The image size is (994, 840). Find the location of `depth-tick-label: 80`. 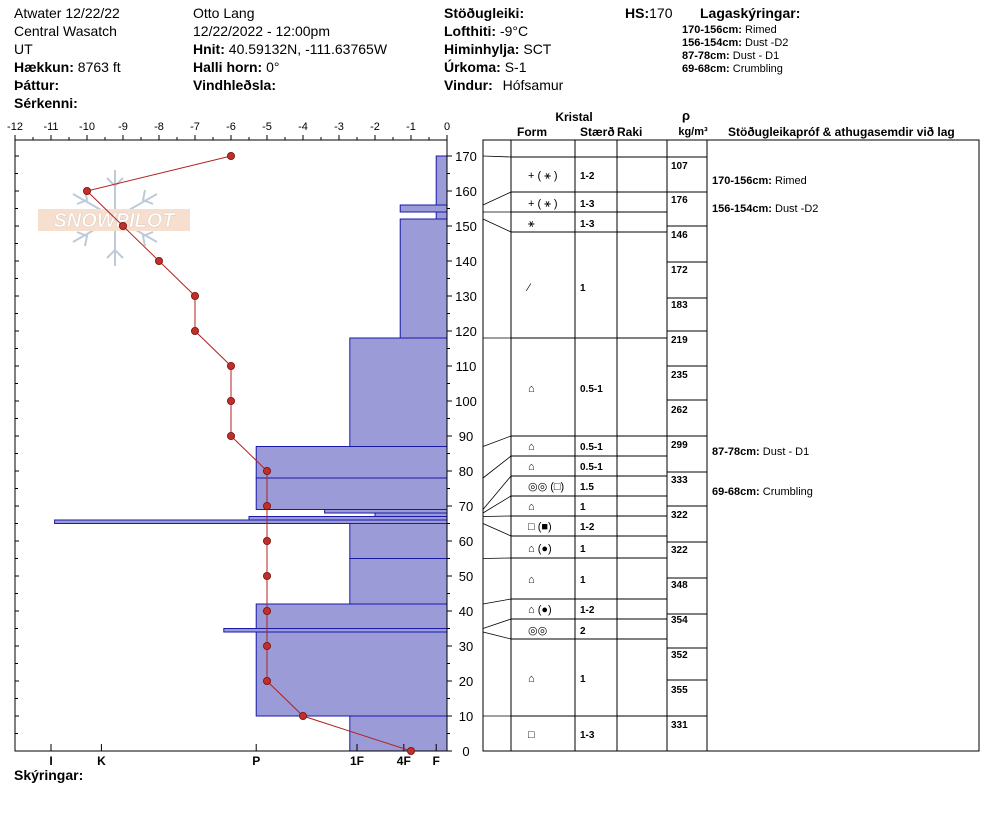

depth-tick-label: 80 is located at coordinates (466, 471).